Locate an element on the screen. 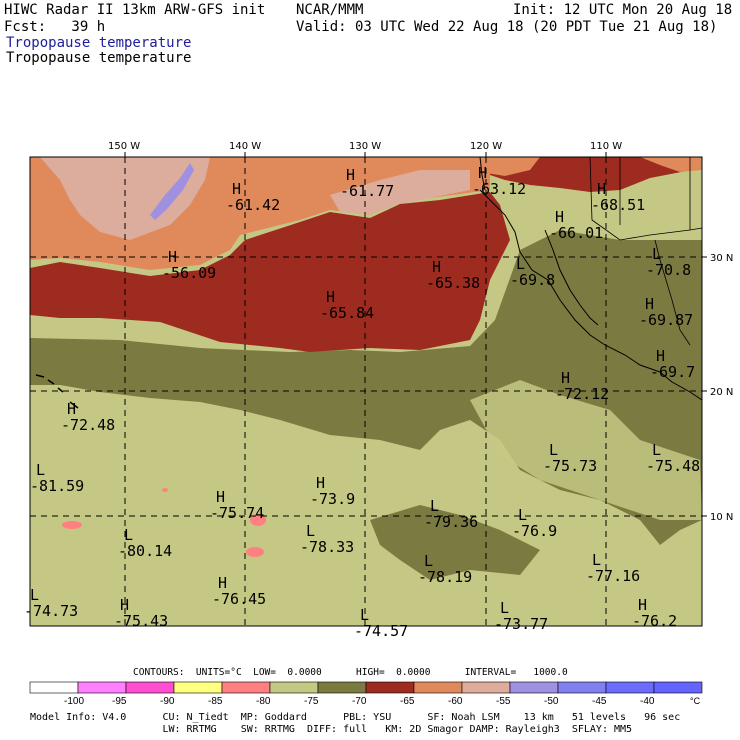 The image size is (740, 740). extremum-value: -75.48 is located at coordinates (673, 466).